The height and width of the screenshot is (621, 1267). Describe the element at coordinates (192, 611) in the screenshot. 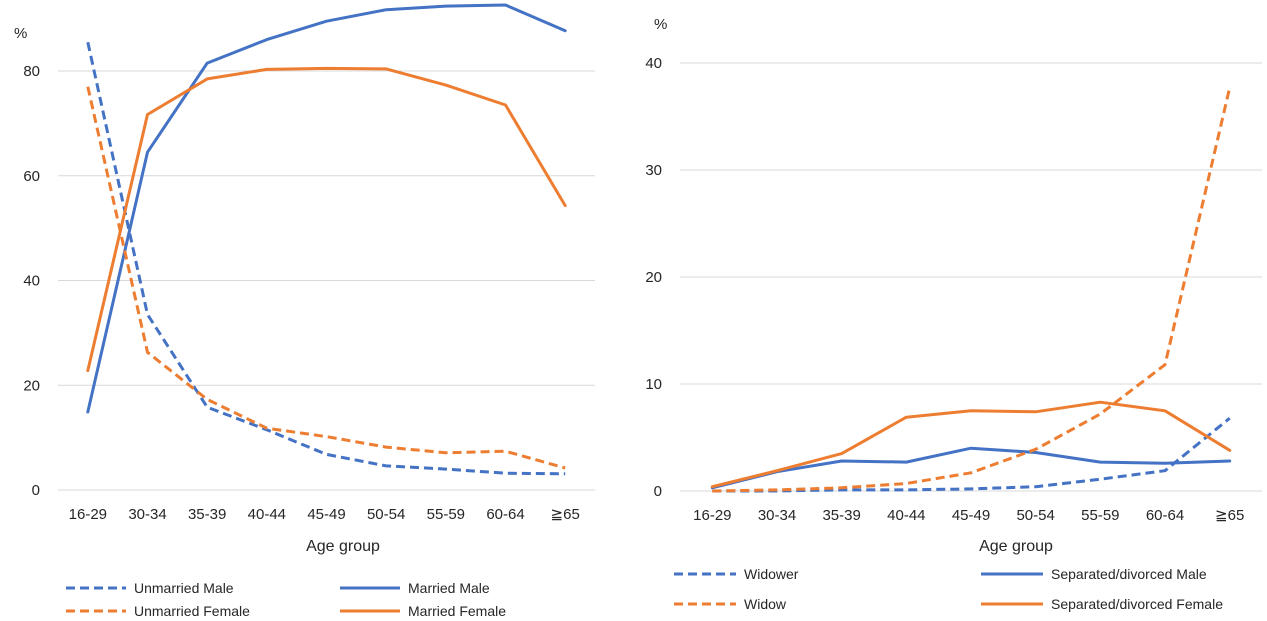

I see `legend-label-unmarried-female: Unmarried Female` at that location.